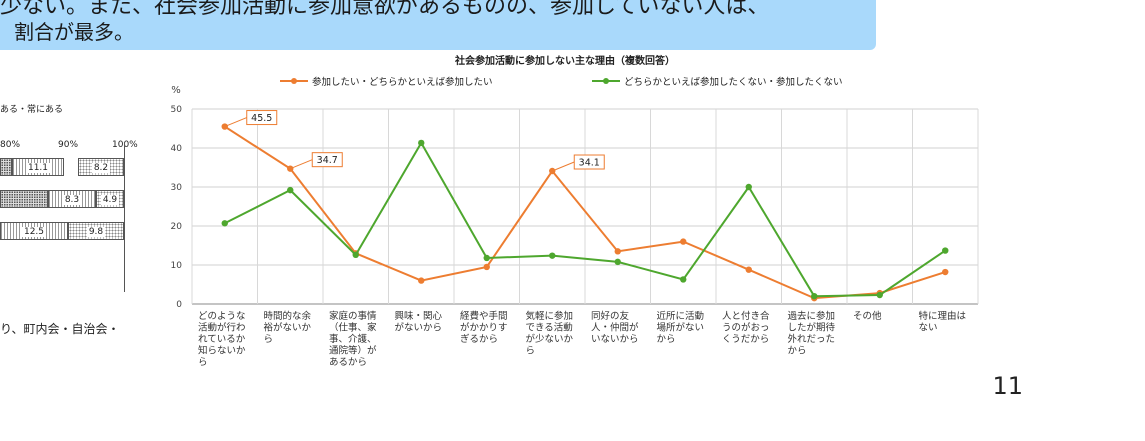 Image resolution: width=1145 pixels, height=441 pixels. Describe the element at coordinates (32, 110) in the screenshot. I see `left-legend-text: ある・常にある` at that location.